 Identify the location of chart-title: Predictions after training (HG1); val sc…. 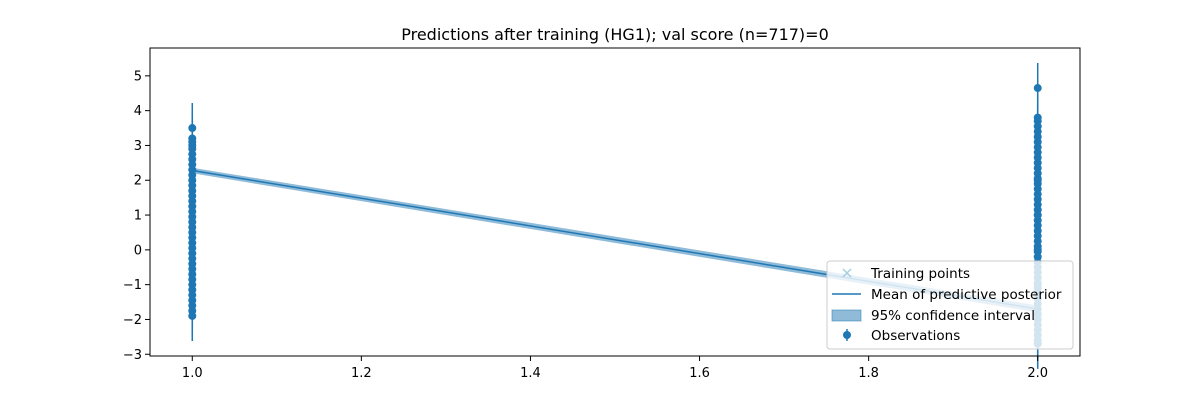
(615, 34).